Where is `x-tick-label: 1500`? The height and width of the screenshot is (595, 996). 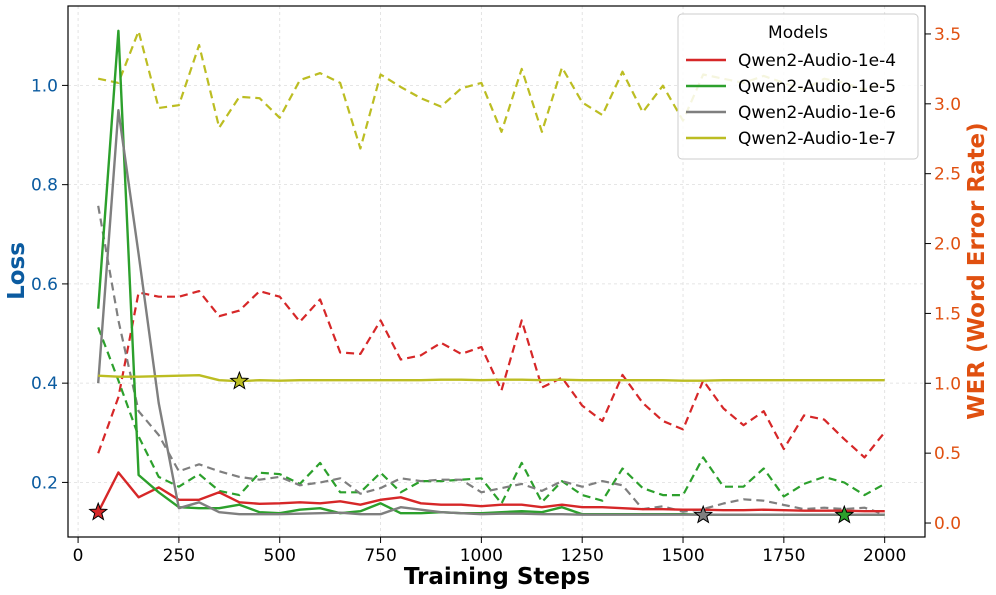
x-tick-label: 1500 is located at coordinates (682, 556).